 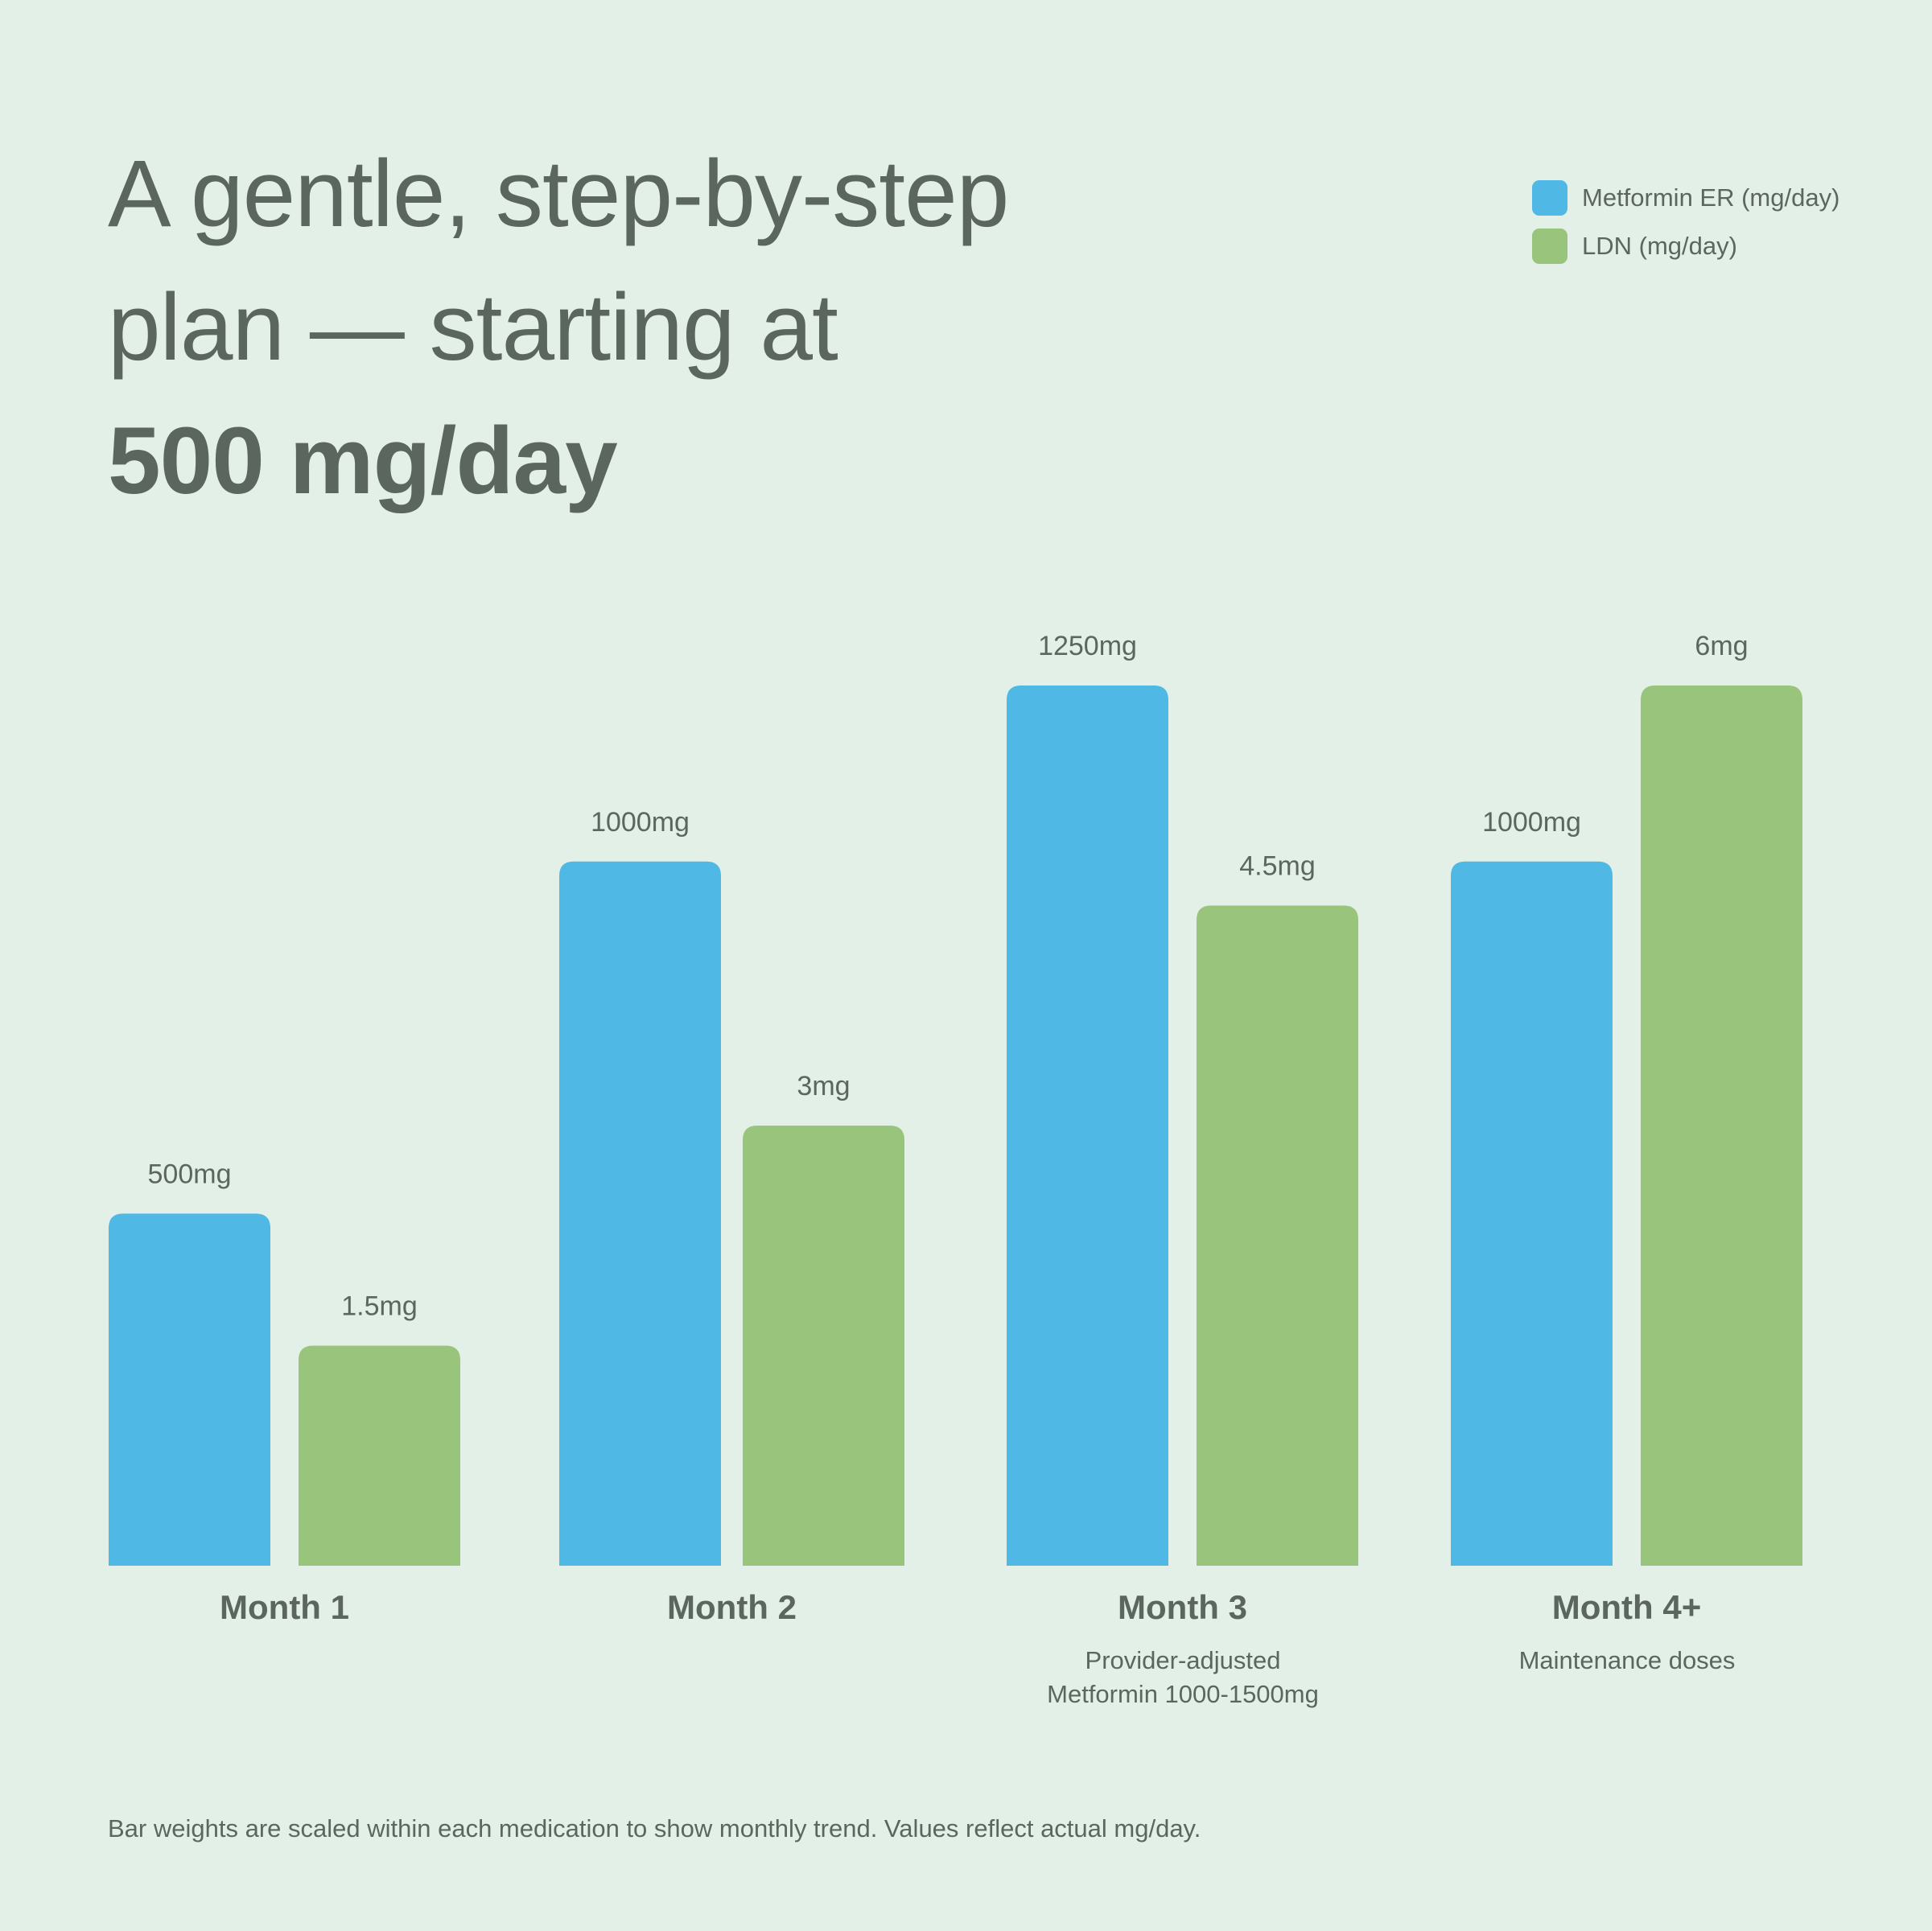 What do you see at coordinates (1549, 198) in the screenshot?
I see `legend-swatch-metformin` at bounding box center [1549, 198].